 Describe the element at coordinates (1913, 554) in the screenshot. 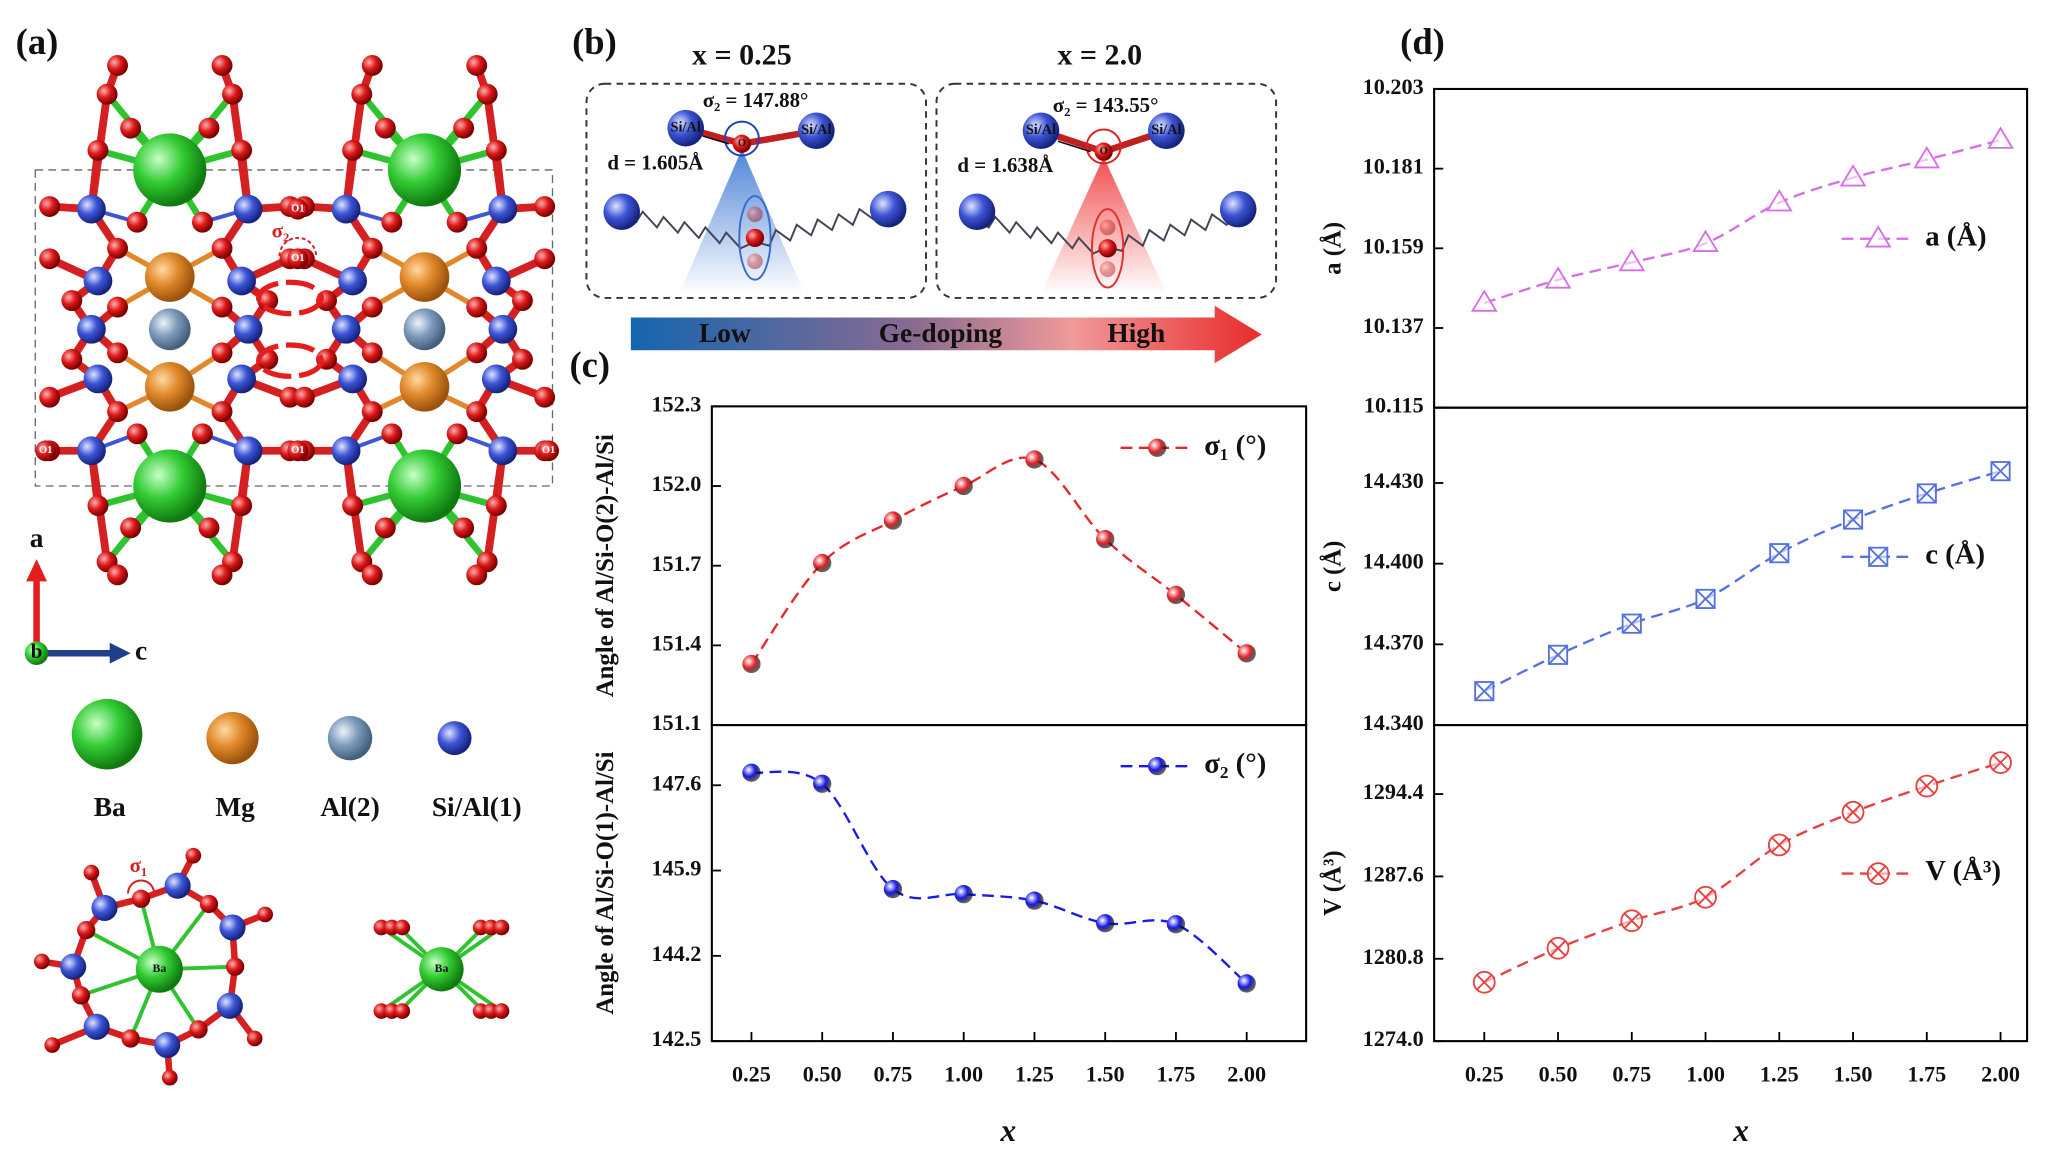

I see `legend: c (Å)` at that location.